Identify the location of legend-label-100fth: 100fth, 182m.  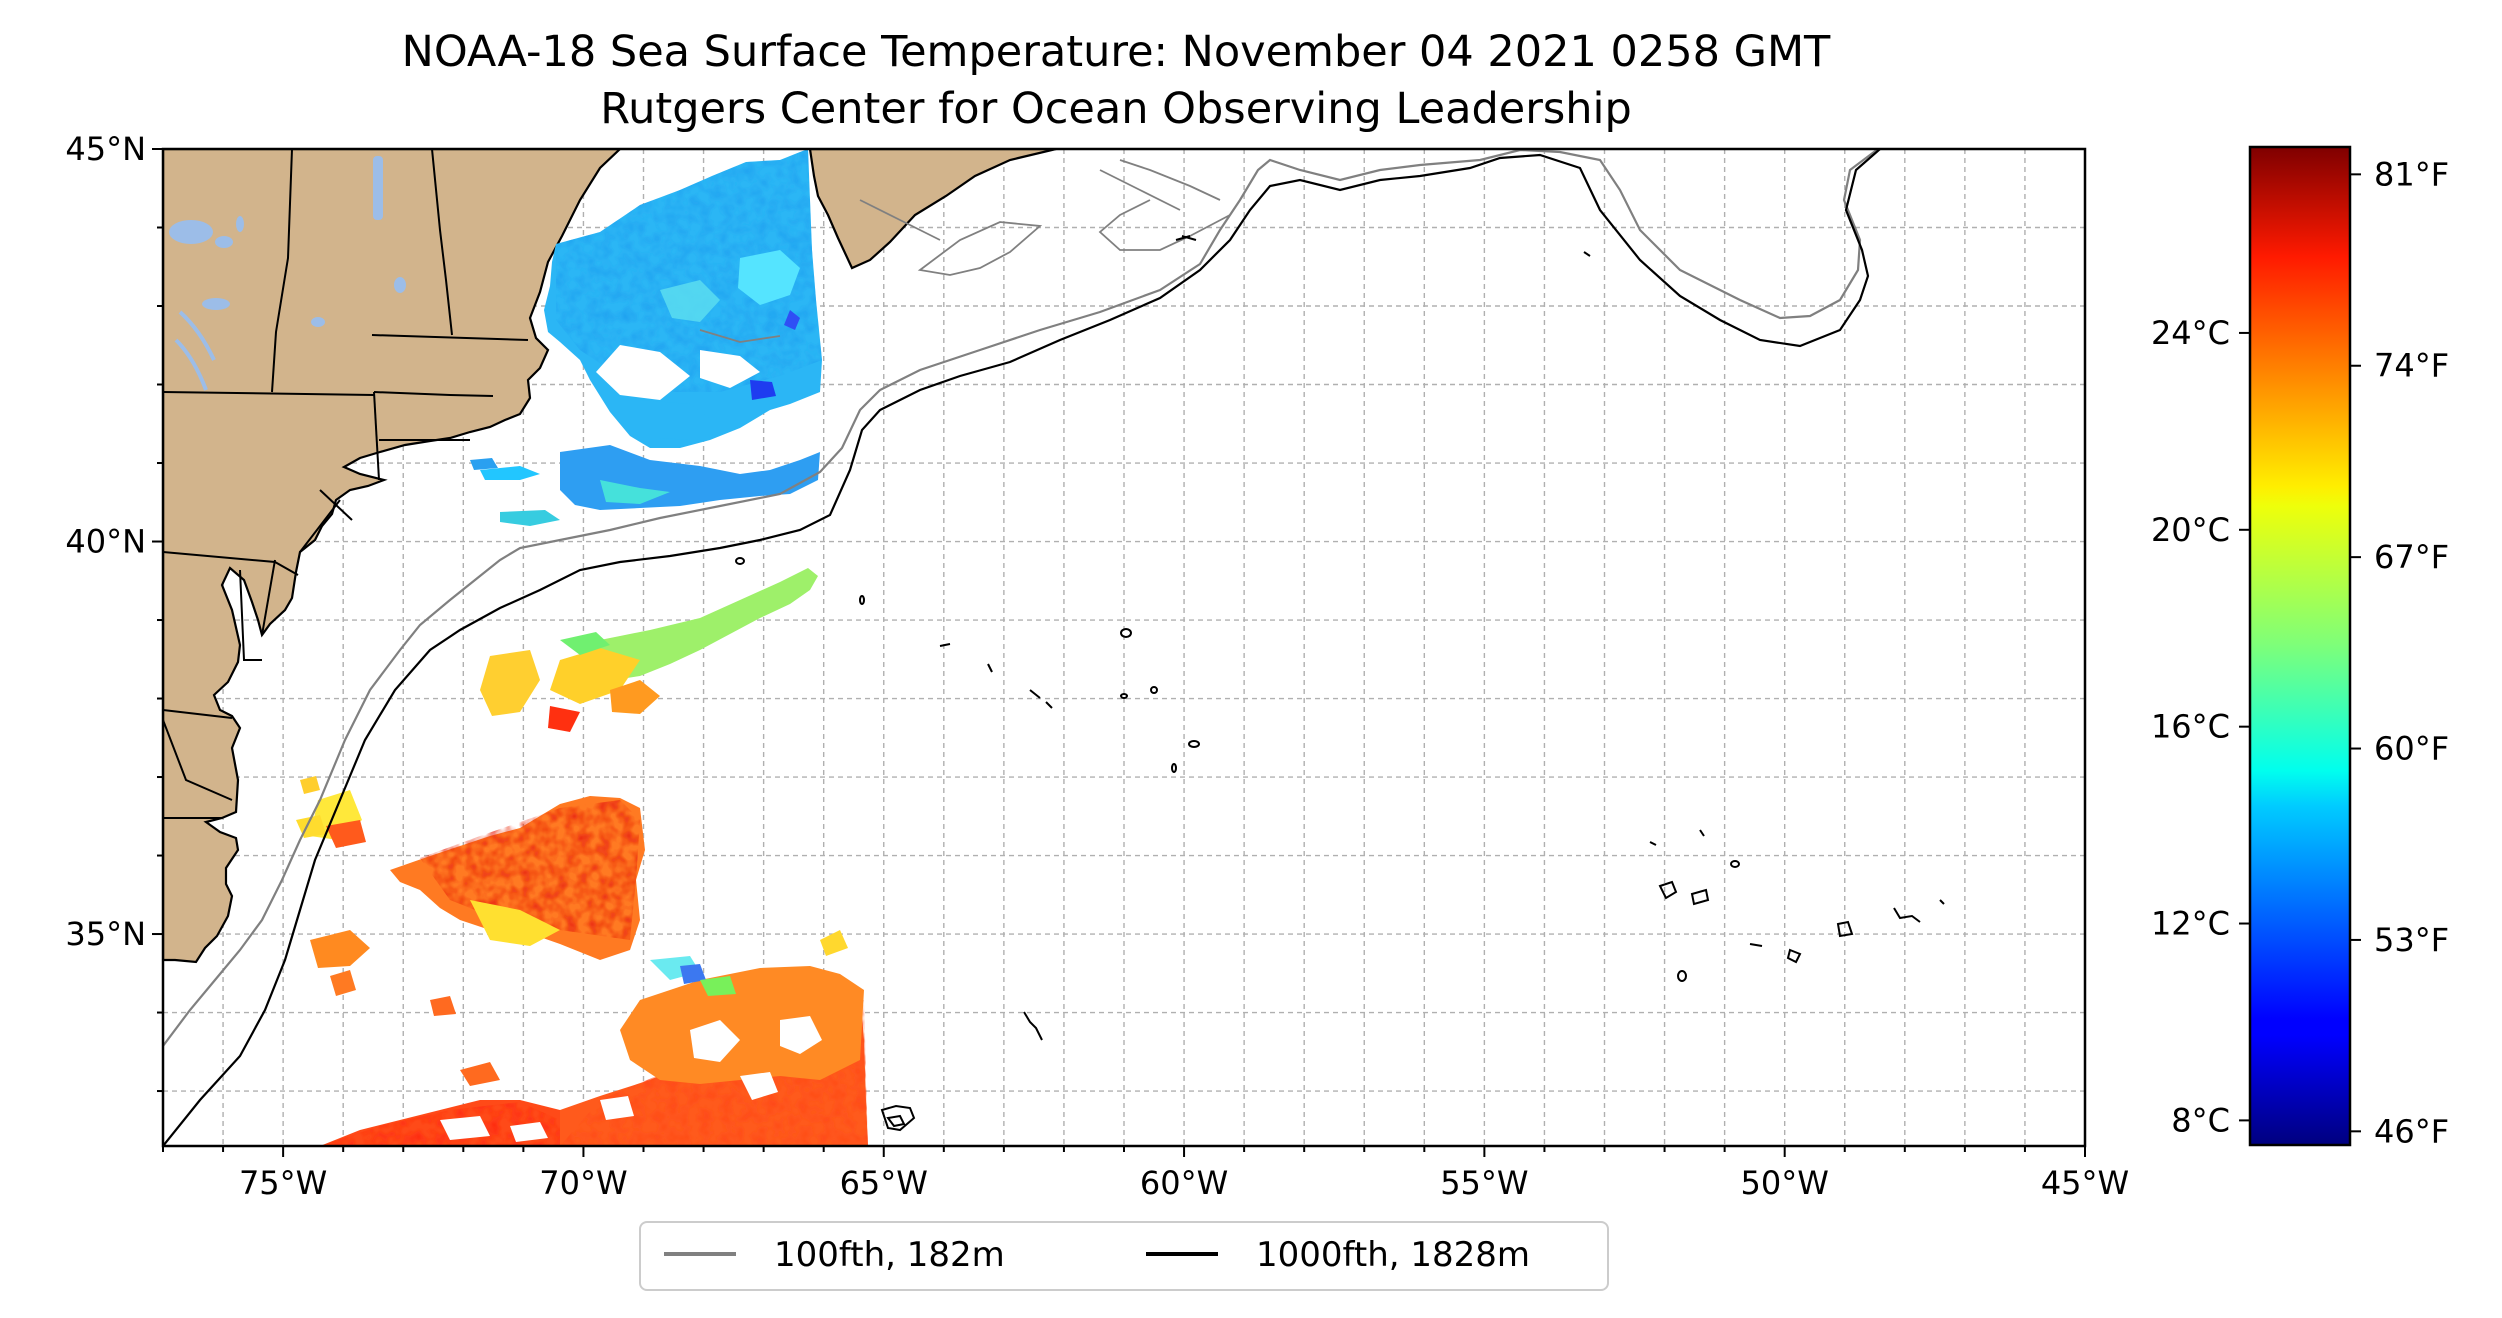
(889, 1255).